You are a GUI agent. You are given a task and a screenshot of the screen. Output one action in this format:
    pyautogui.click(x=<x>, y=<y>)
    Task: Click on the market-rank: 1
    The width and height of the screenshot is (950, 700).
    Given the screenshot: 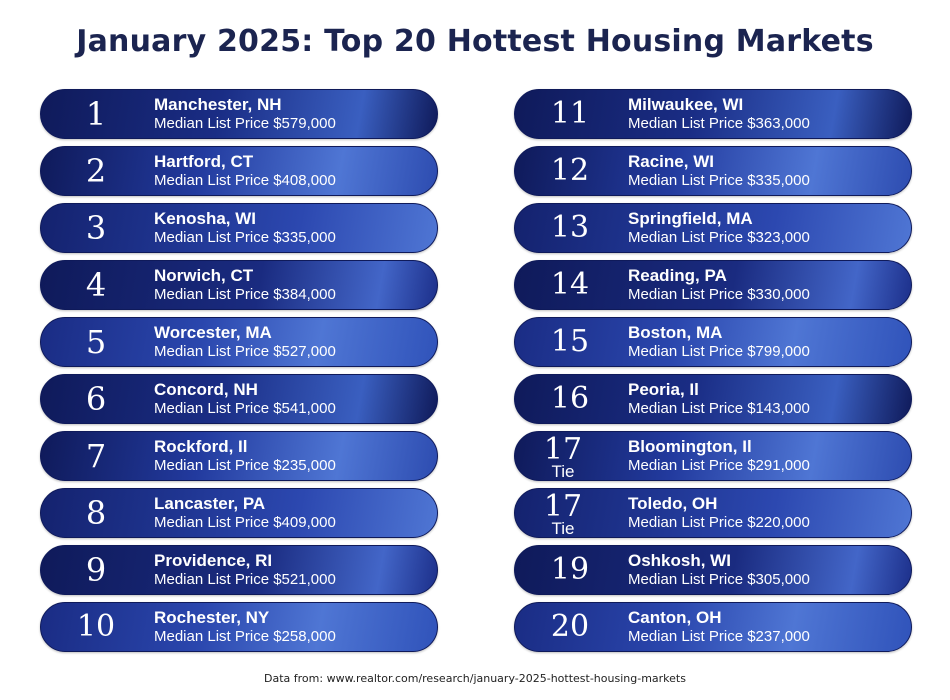 What is the action you would take?
    pyautogui.click(x=96, y=114)
    